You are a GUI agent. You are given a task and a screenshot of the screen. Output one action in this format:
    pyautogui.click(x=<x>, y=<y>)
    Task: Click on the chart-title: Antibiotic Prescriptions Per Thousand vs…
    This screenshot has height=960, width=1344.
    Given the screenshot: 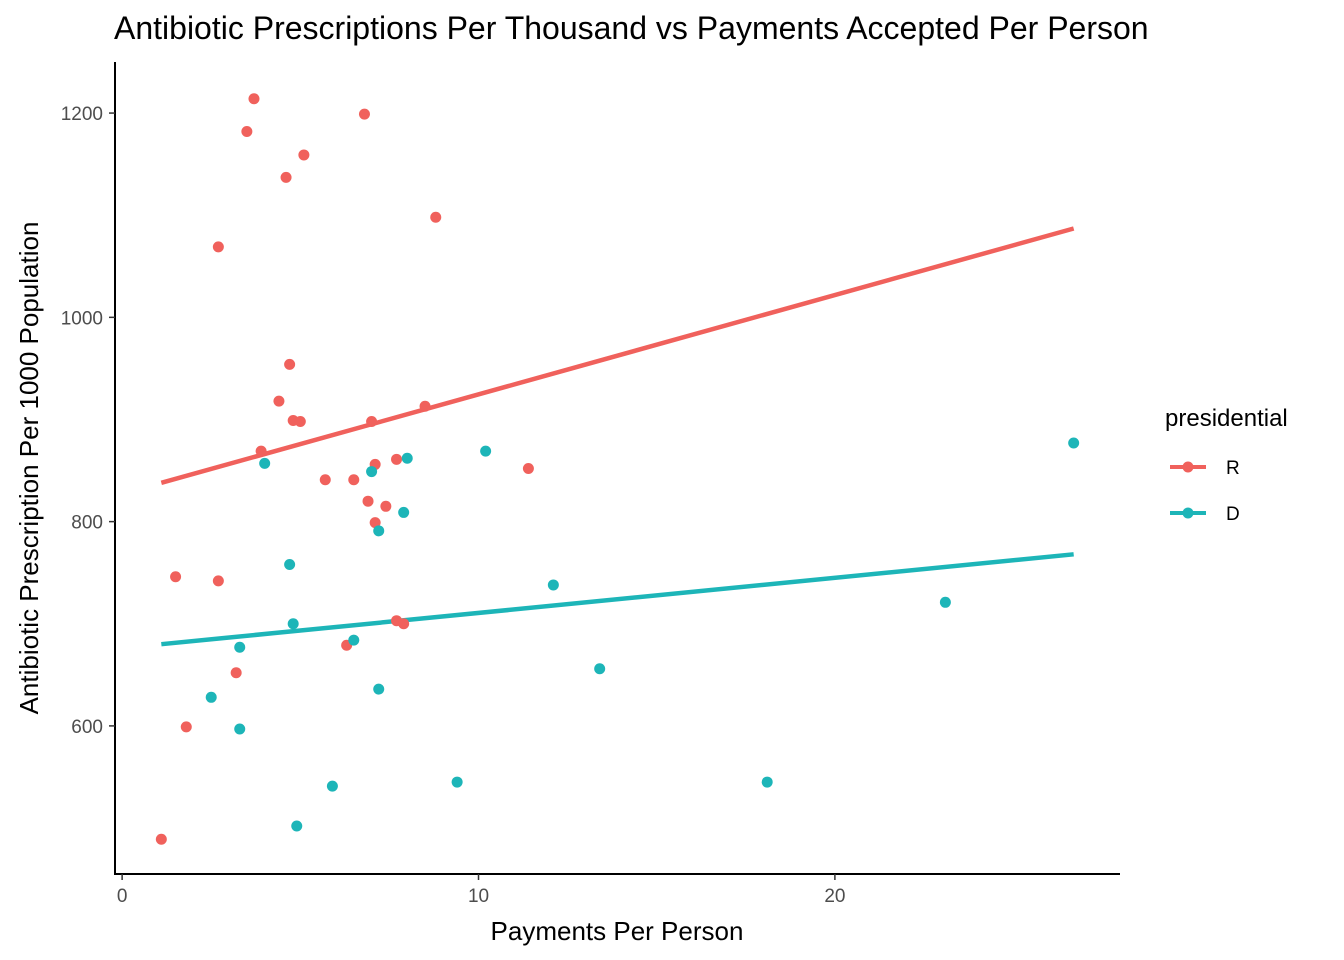 What is the action you would take?
    pyautogui.click(x=631, y=28)
    